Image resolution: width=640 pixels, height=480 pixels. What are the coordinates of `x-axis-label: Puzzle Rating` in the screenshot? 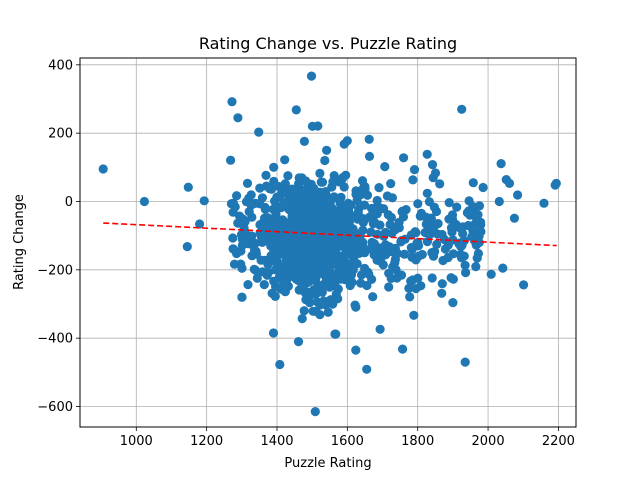 It's located at (327, 463).